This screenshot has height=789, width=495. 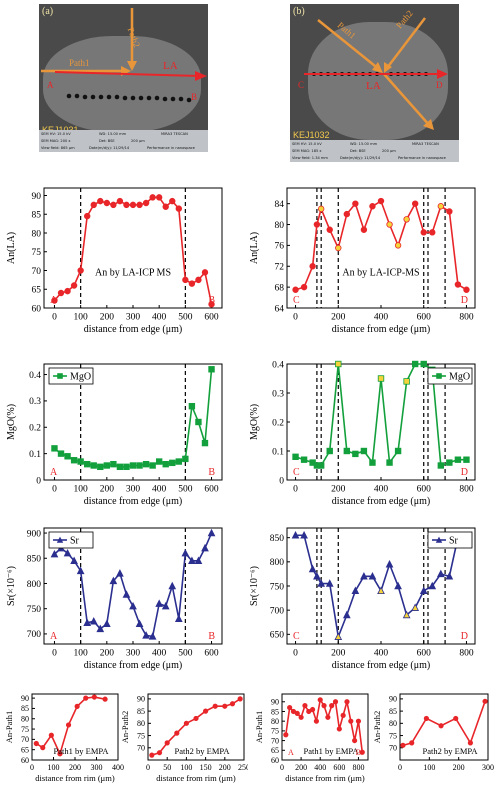 I want to click on y-tick-label: 0.3, so click(x=35, y=402).